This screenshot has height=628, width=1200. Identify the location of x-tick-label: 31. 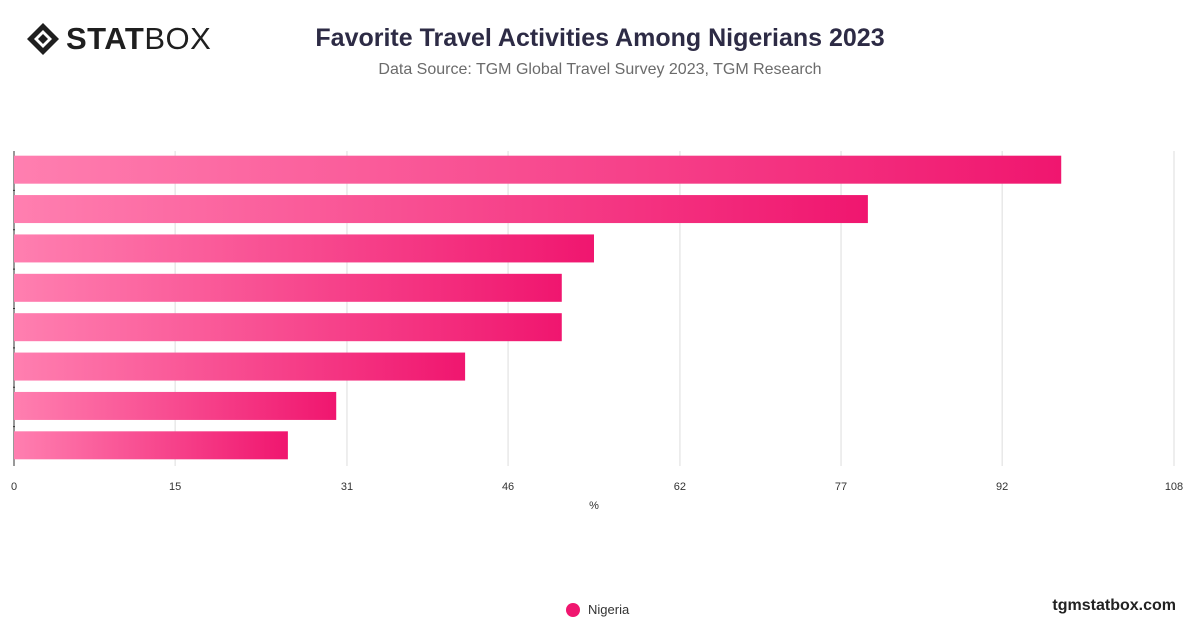
(347, 487).